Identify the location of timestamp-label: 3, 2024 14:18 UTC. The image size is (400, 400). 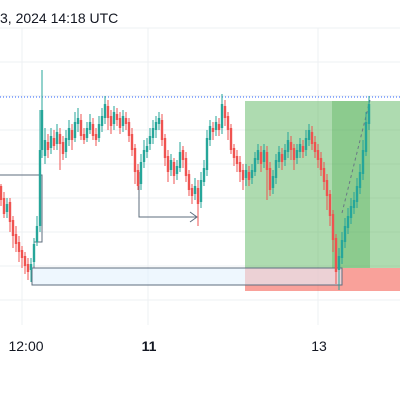
(59, 18).